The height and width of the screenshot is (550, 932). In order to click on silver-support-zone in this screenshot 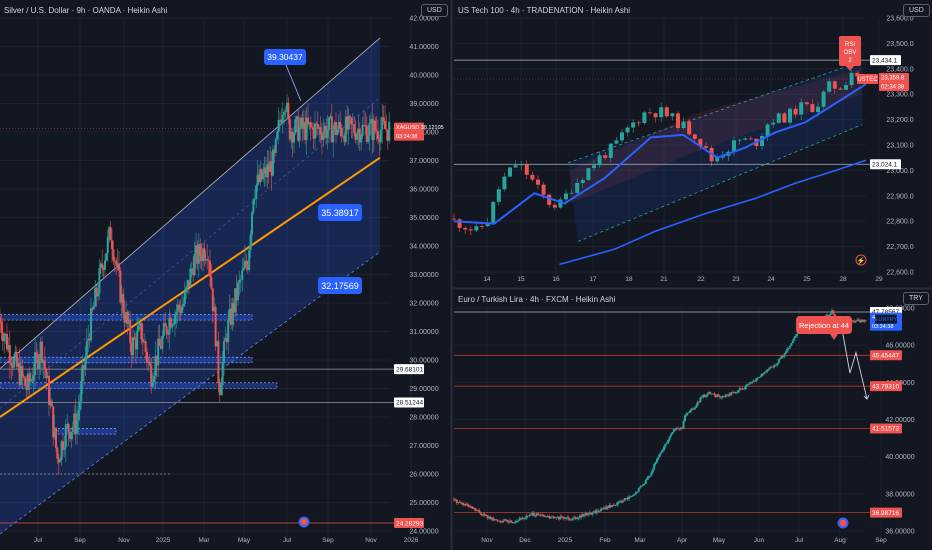, I will do `click(126, 360)`.